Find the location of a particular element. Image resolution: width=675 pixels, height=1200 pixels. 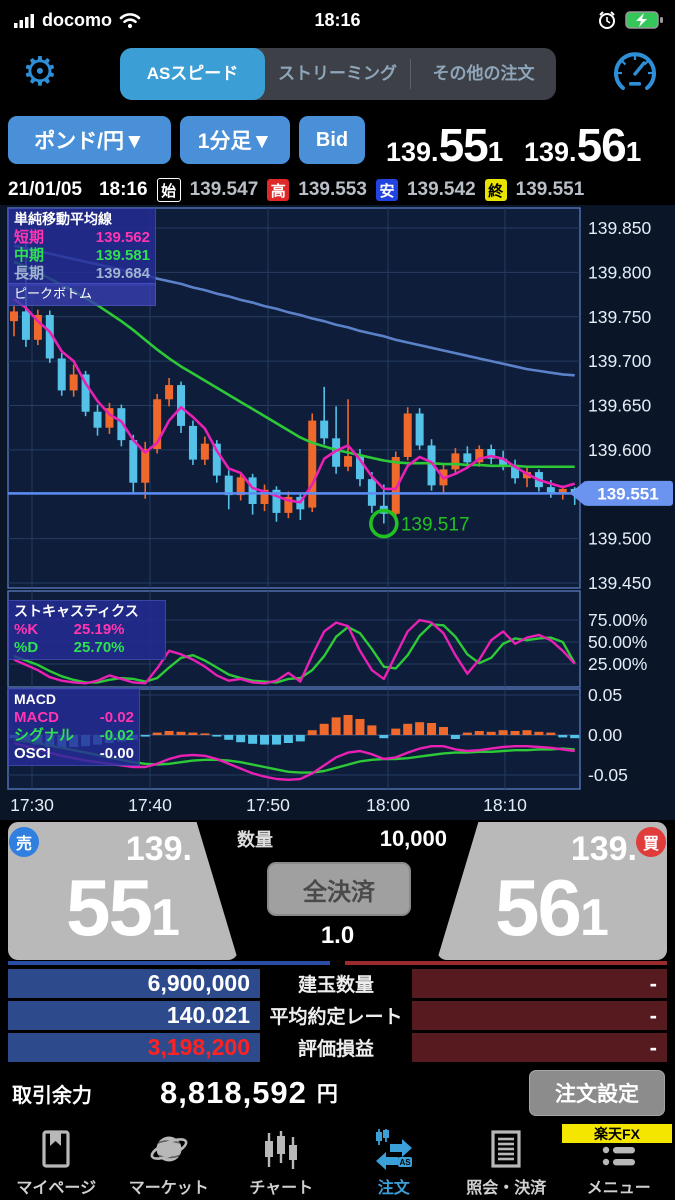

sell-price-prefix: 139. is located at coordinates (158, 849).